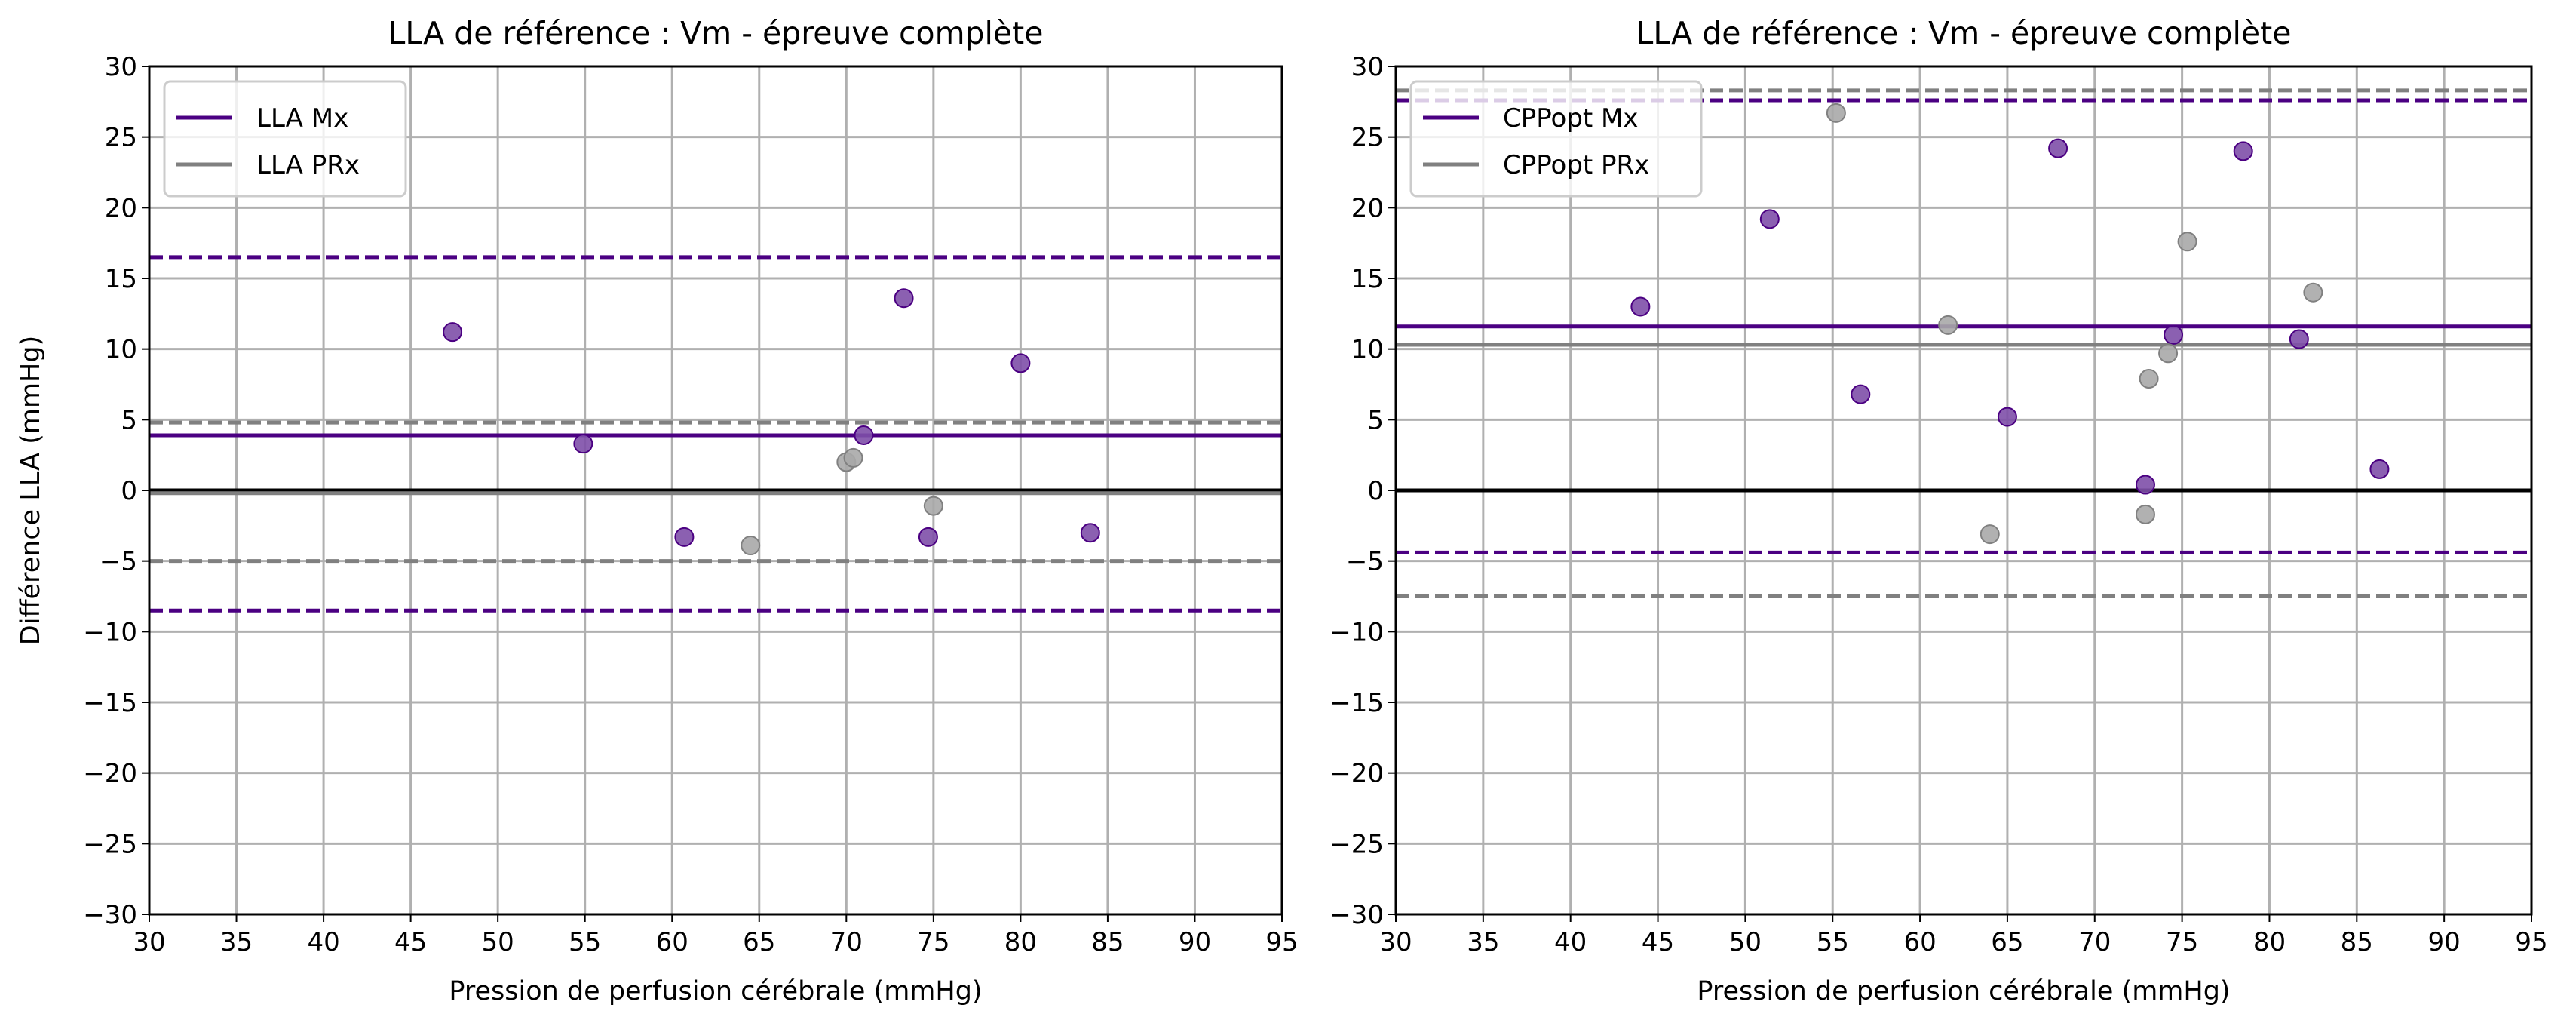  Describe the element at coordinates (308, 165) in the screenshot. I see `legend-label: LLA PRx` at that location.